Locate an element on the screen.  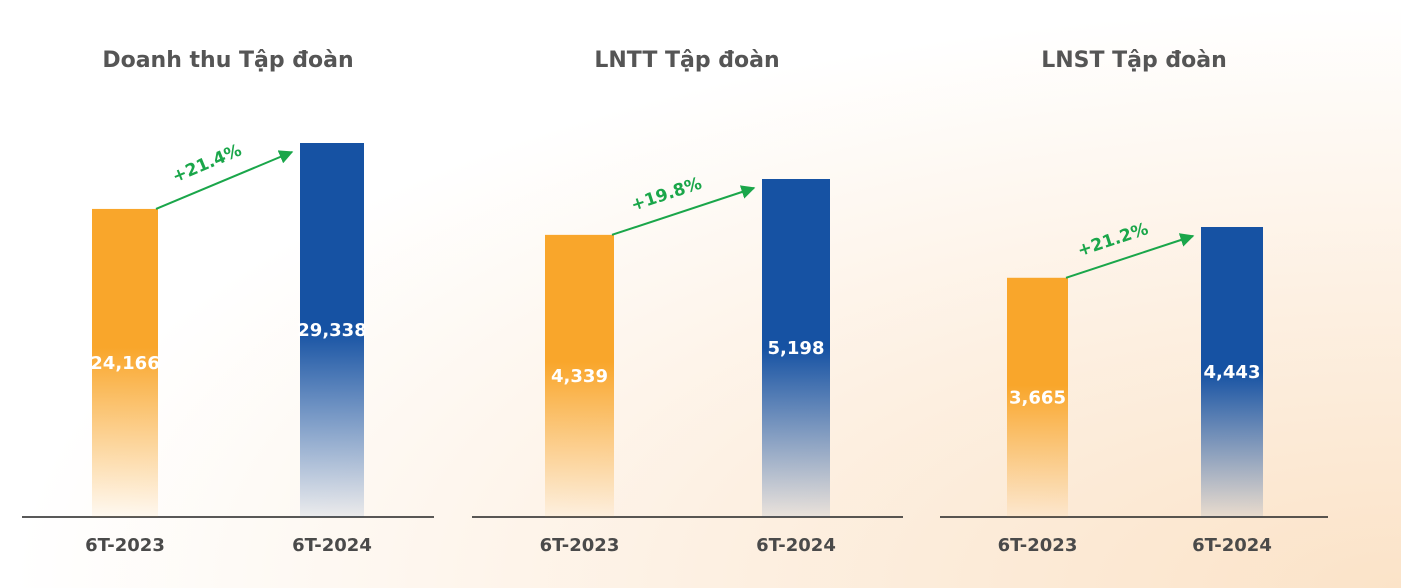
data-label: 4,443 is located at coordinates (1232, 372).